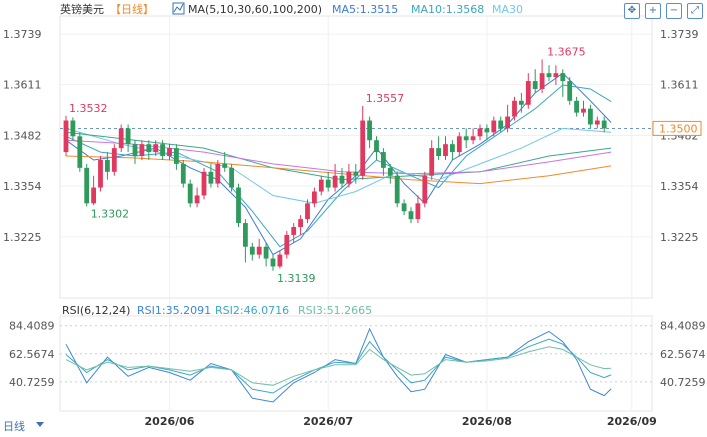 This screenshot has height=437, width=707. What do you see at coordinates (328, 421) in the screenshot?
I see `date-tick: 2026/07` at bounding box center [328, 421].